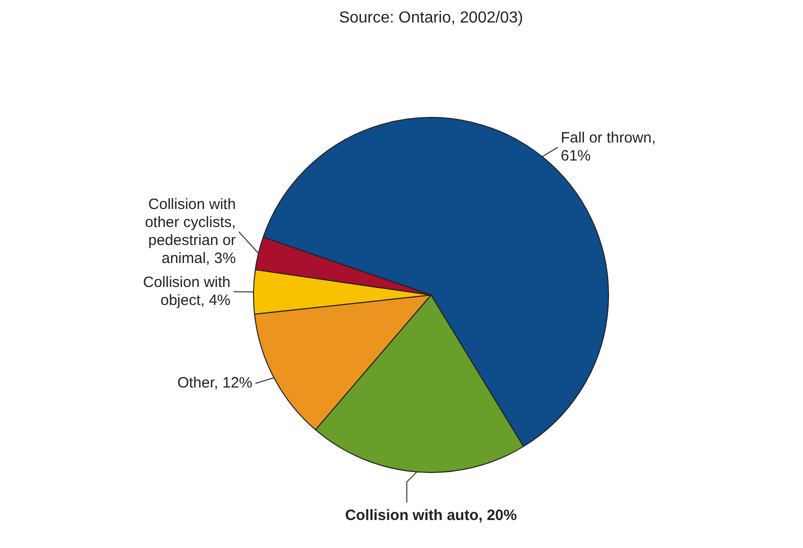 The height and width of the screenshot is (548, 803). What do you see at coordinates (608, 146) in the screenshot?
I see `slice-label: Fall or thrown, 61%` at bounding box center [608, 146].